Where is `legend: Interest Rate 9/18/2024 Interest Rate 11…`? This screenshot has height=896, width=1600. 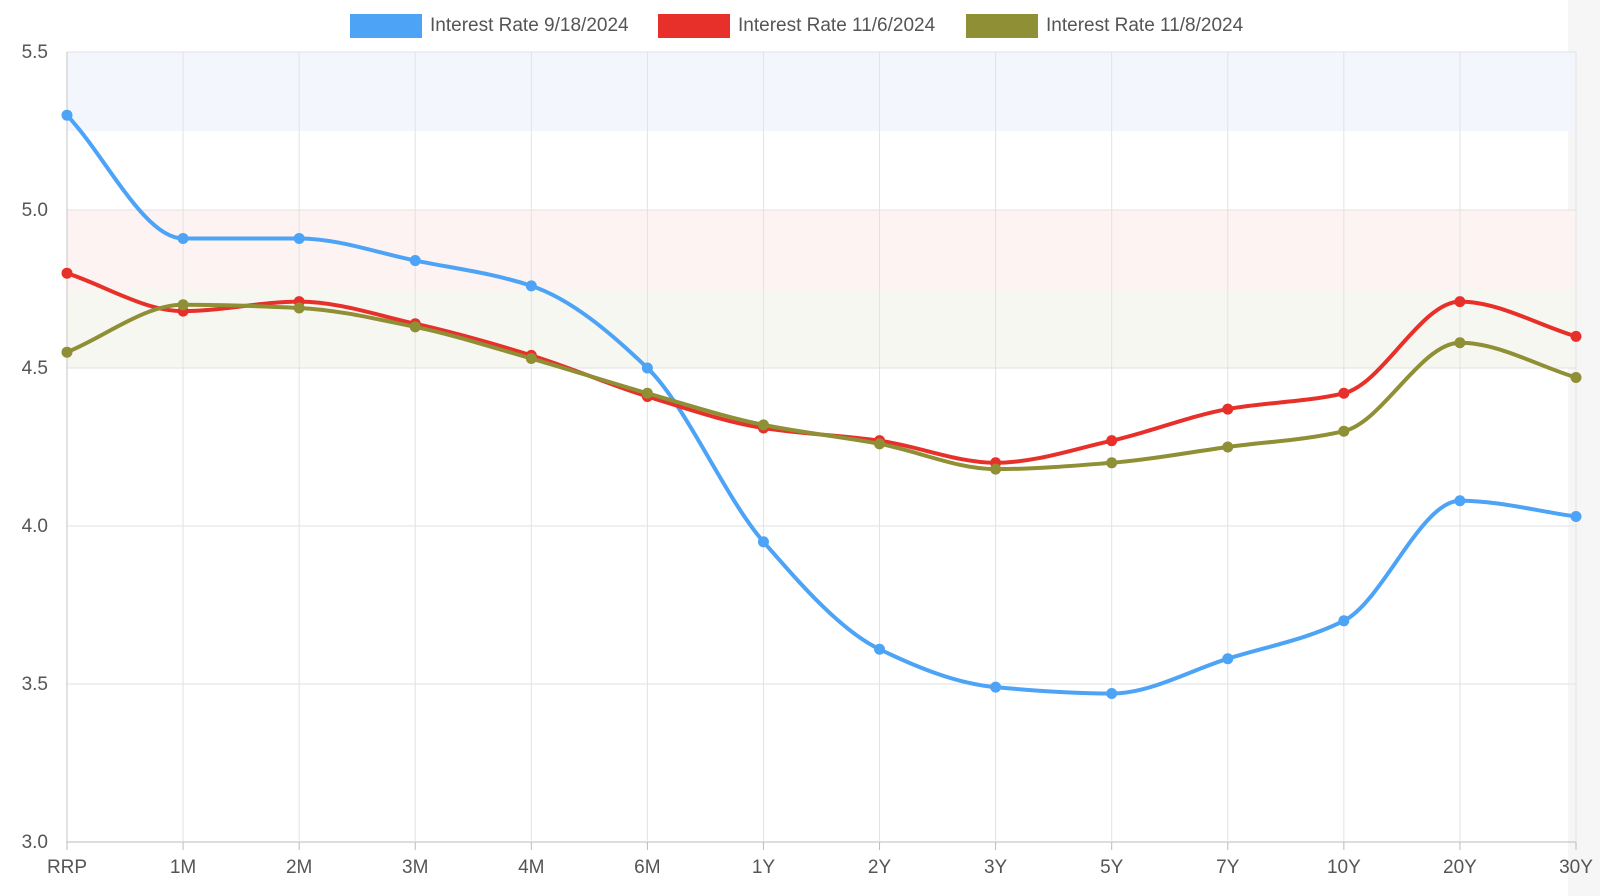
legend: Interest Rate 9/18/2024 Interest Rate 11… is located at coordinates (800, 26).